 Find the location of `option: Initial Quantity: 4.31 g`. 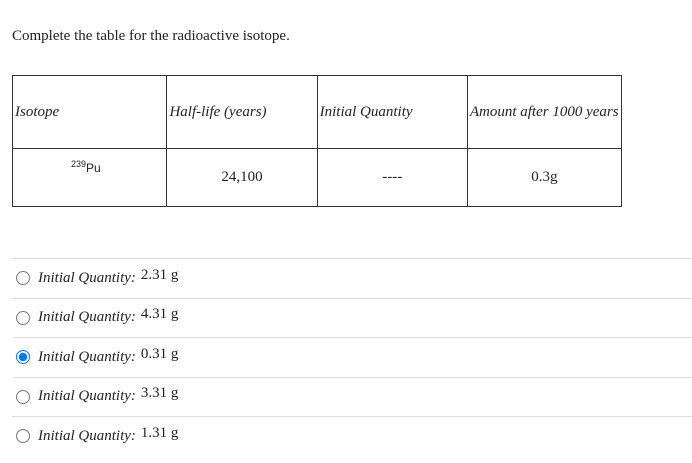

option: Initial Quantity: 4.31 g is located at coordinates (352, 317).